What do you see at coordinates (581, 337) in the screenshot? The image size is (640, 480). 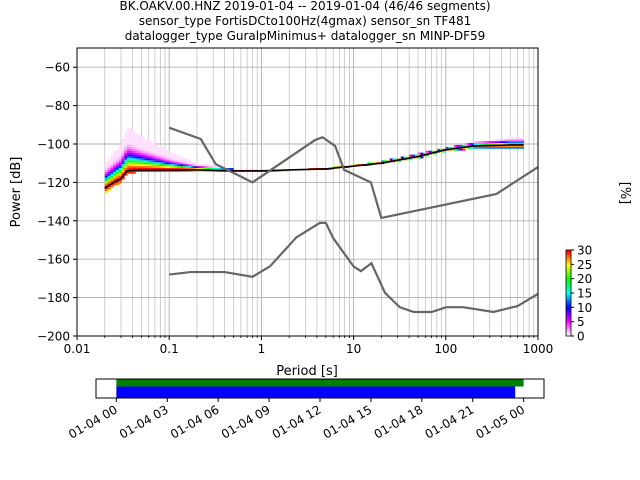 I see `colorbar-tick-label: 0` at bounding box center [581, 337].